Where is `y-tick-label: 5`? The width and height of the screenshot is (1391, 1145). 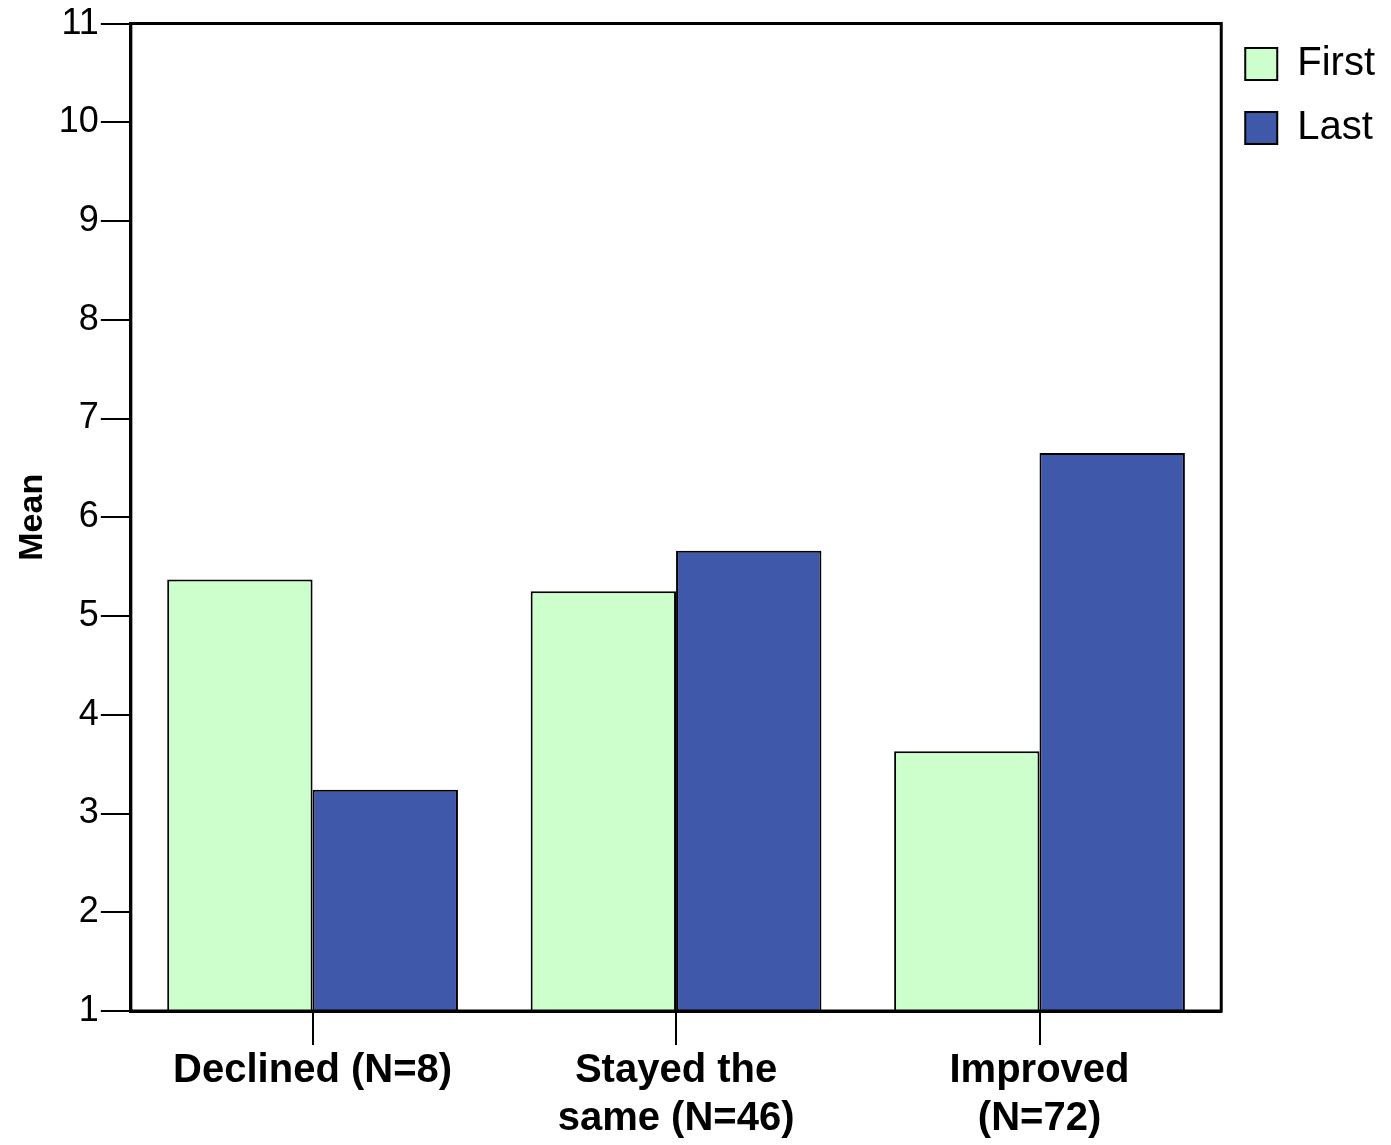 y-tick-label: 5 is located at coordinates (88, 613).